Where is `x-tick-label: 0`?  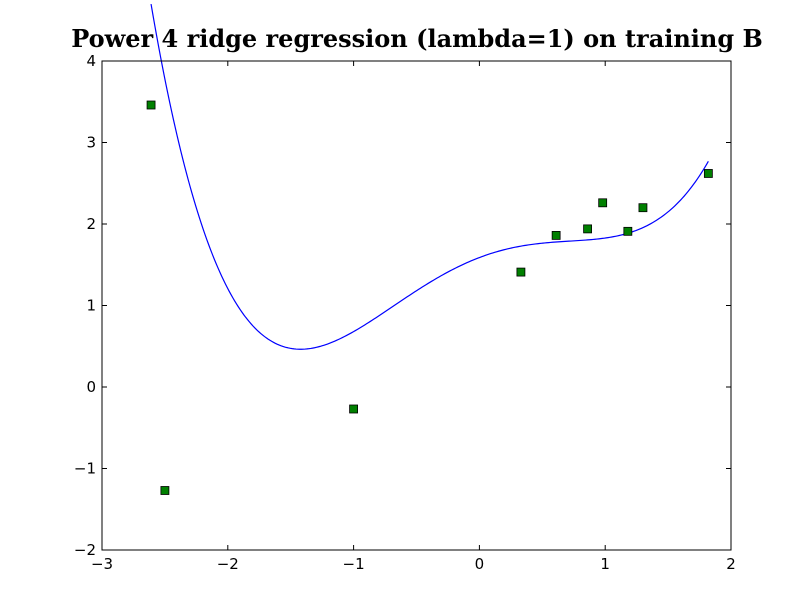 x-tick-label: 0 is located at coordinates (480, 564).